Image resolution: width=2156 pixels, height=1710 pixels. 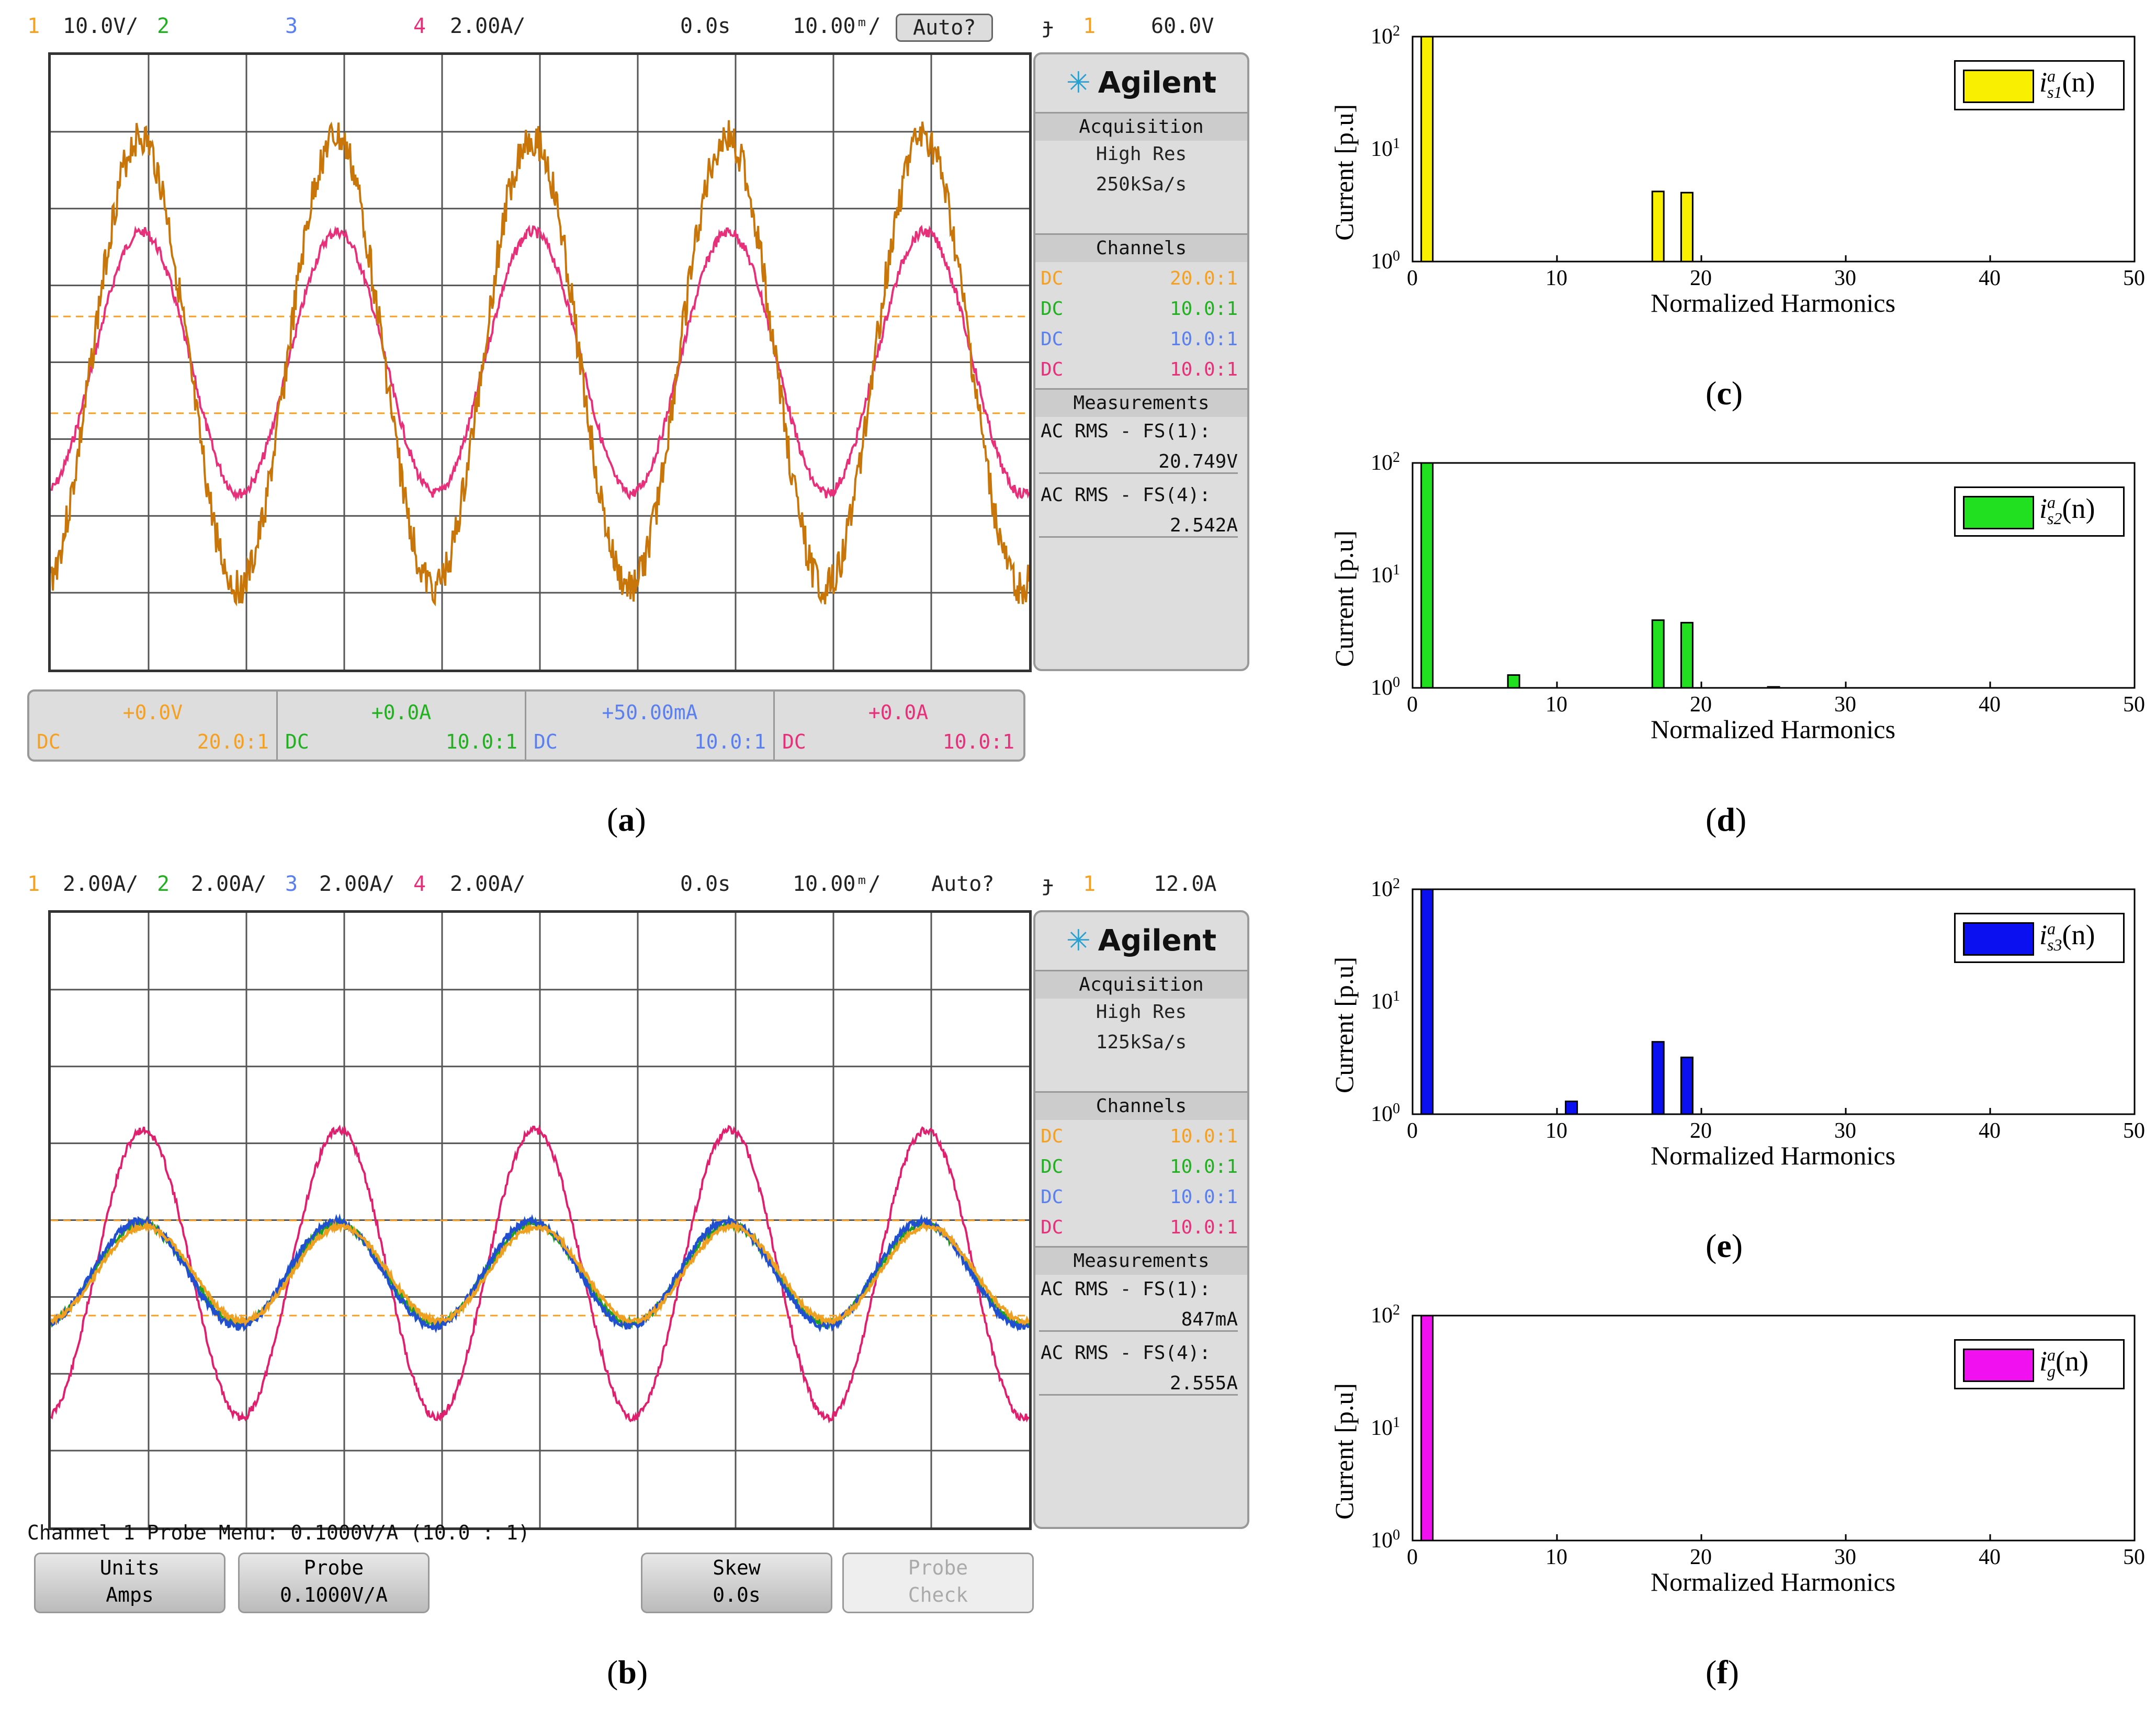 I want to click on legend: ias2(n), so click(x=2040, y=511).